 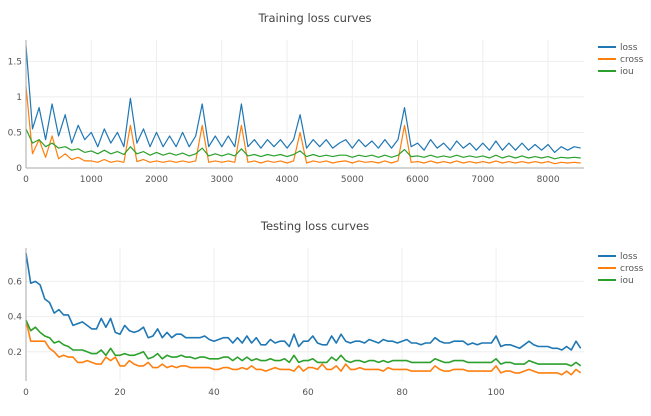 What do you see at coordinates (417, 180) in the screenshot?
I see `x-tick-label: 6000` at bounding box center [417, 180].